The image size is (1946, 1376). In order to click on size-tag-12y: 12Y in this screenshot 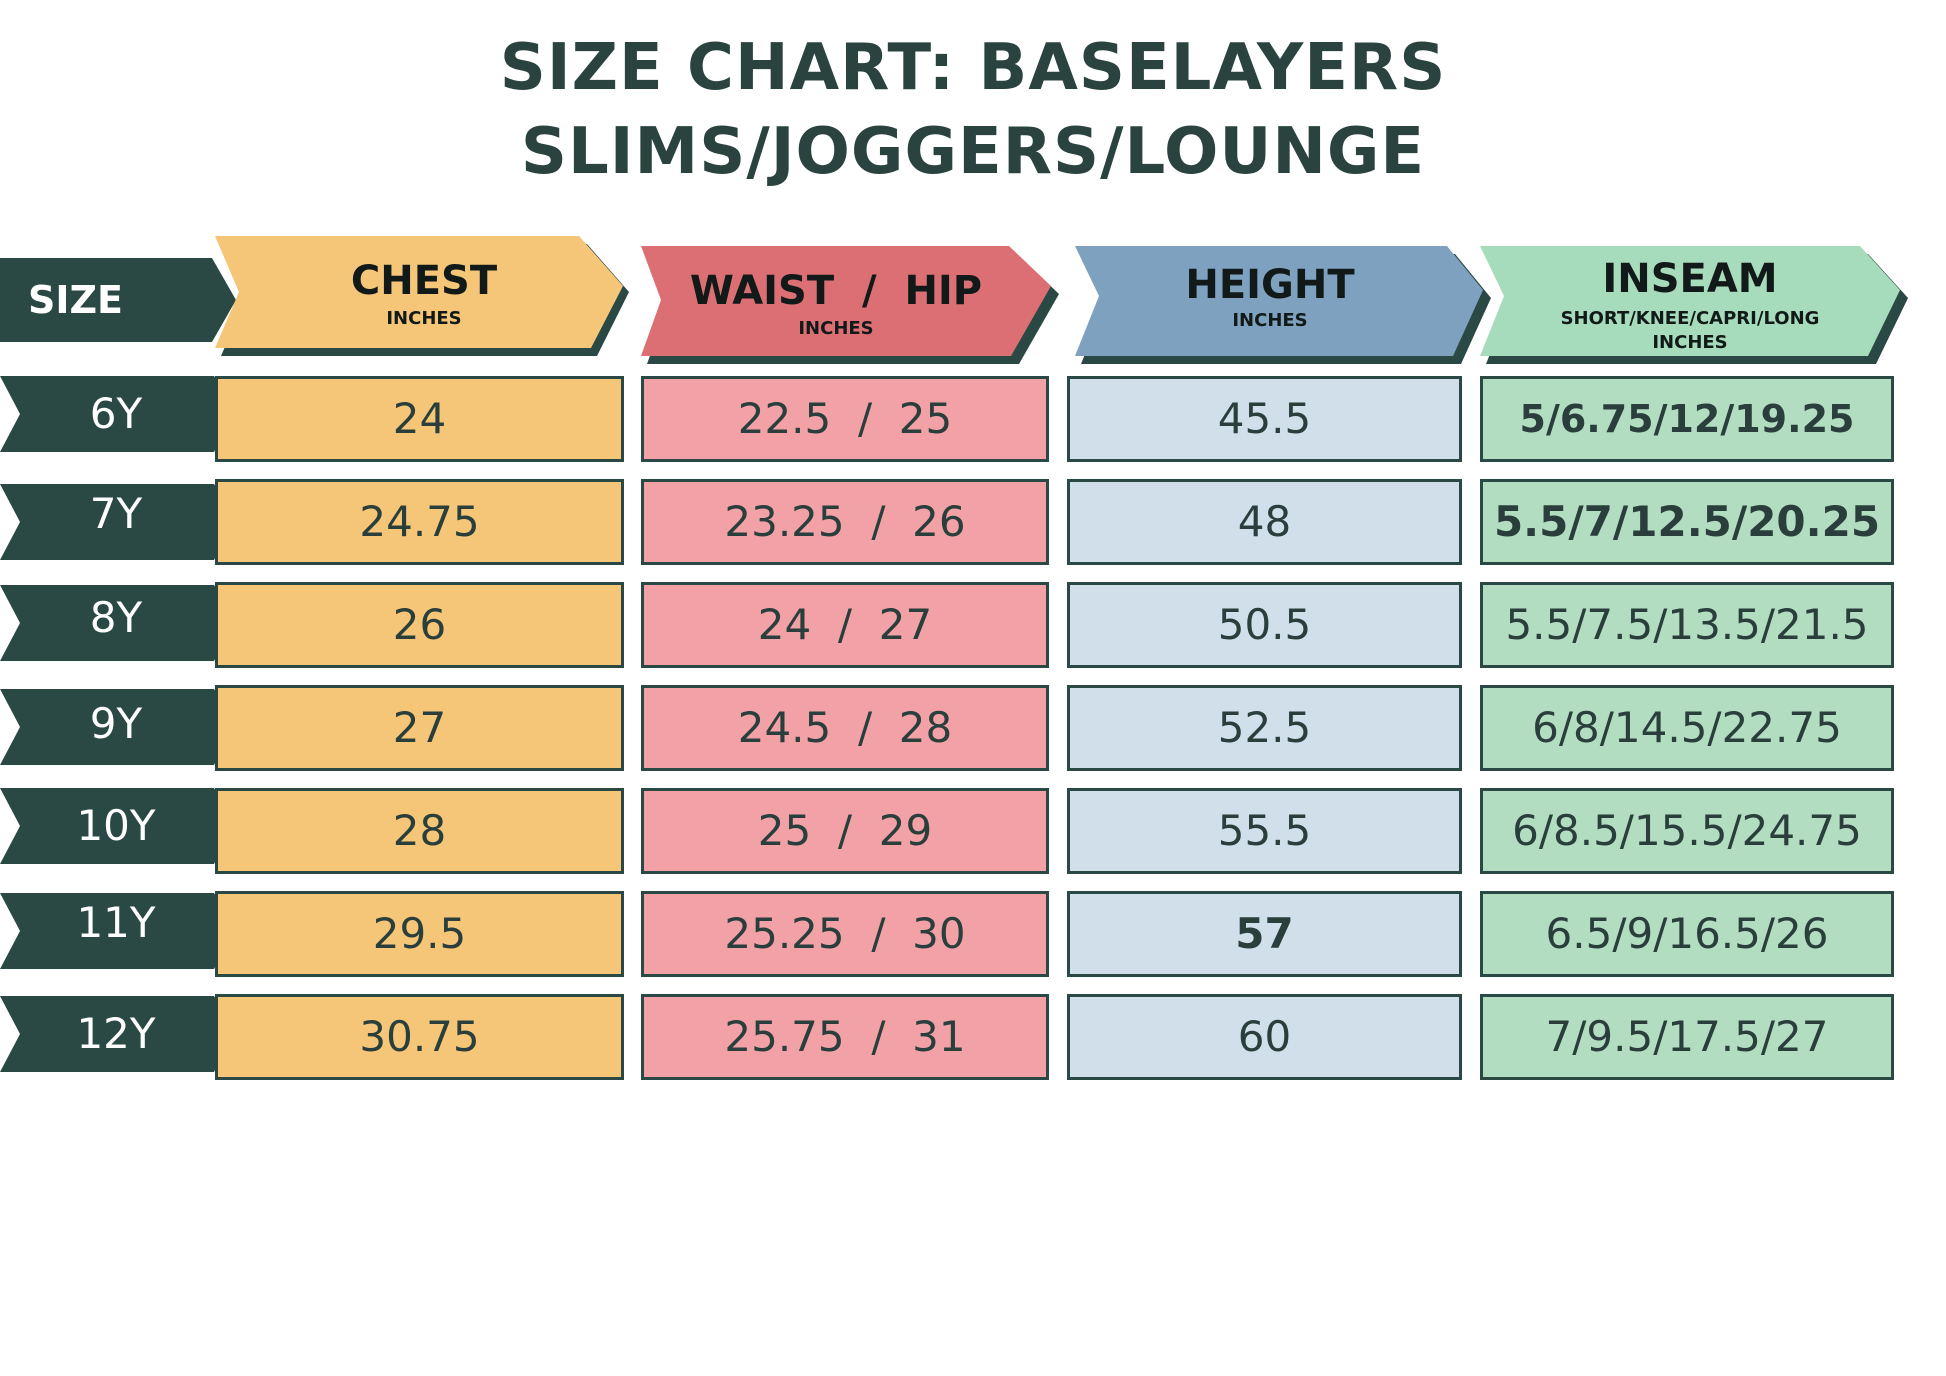, I will do `click(118, 1039)`.